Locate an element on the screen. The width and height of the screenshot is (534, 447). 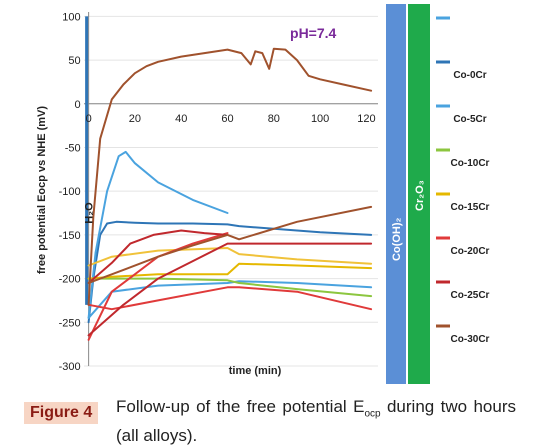
legend-label: Co-5Cr is located at coordinates (469, 119).